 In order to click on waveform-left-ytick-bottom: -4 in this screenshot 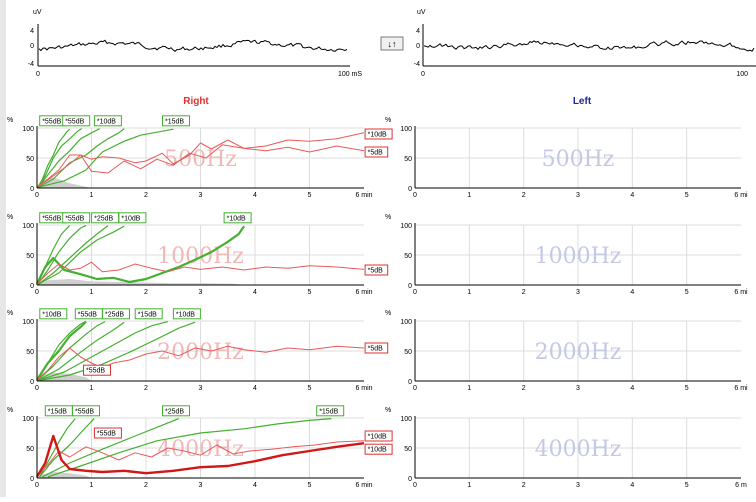, I will do `click(417, 64)`.